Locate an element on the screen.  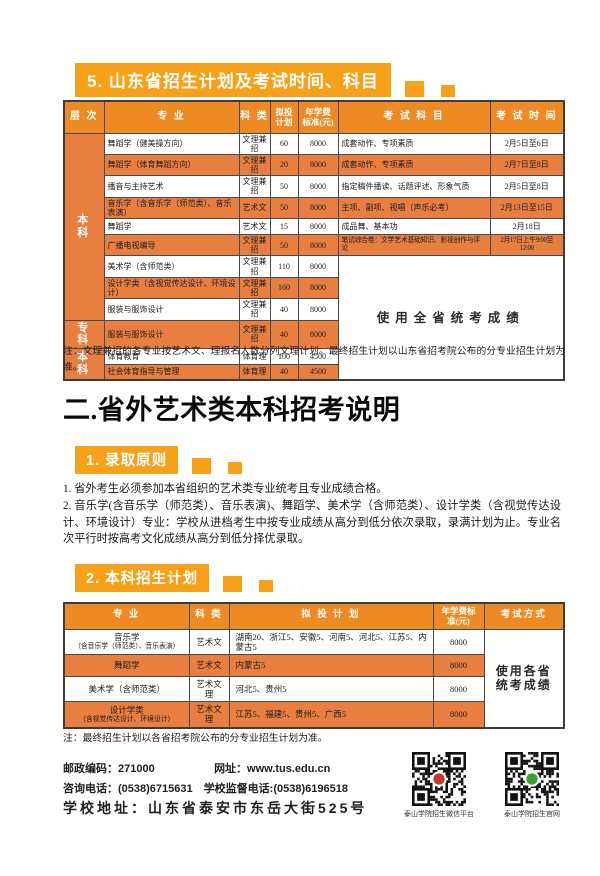
major-cell: 舞蹈学（健美操方向） is located at coordinates (171, 143).